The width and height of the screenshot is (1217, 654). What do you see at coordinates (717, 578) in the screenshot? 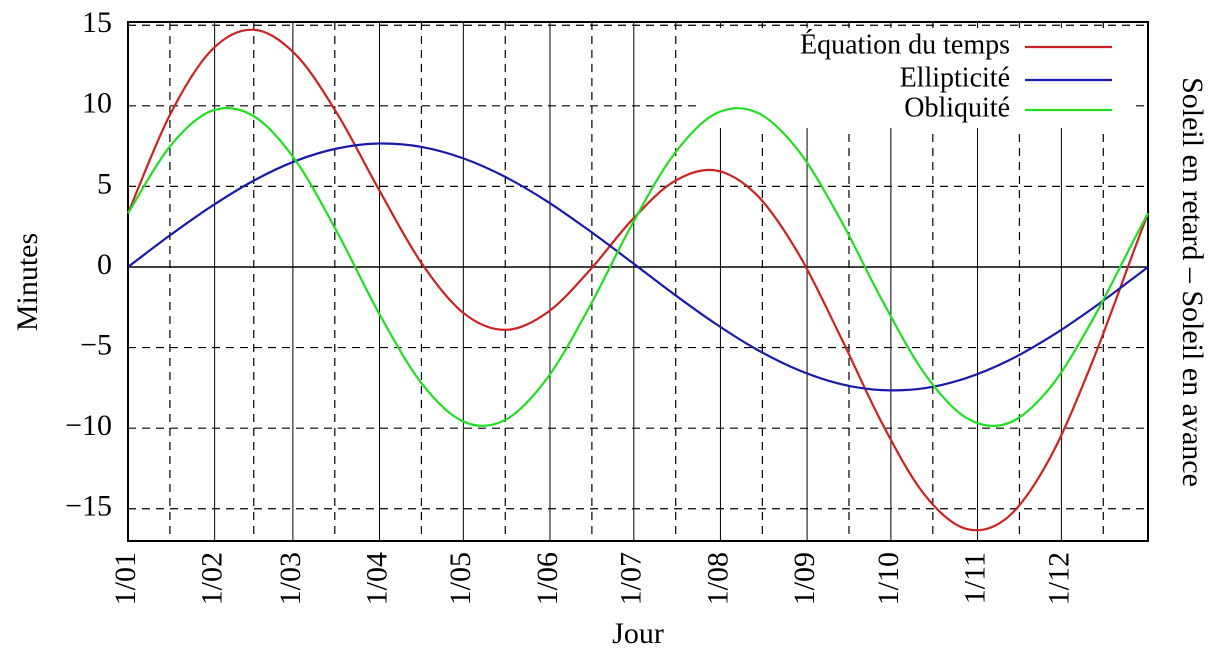
I see `x-tick-label: 1/08` at bounding box center [717, 578].